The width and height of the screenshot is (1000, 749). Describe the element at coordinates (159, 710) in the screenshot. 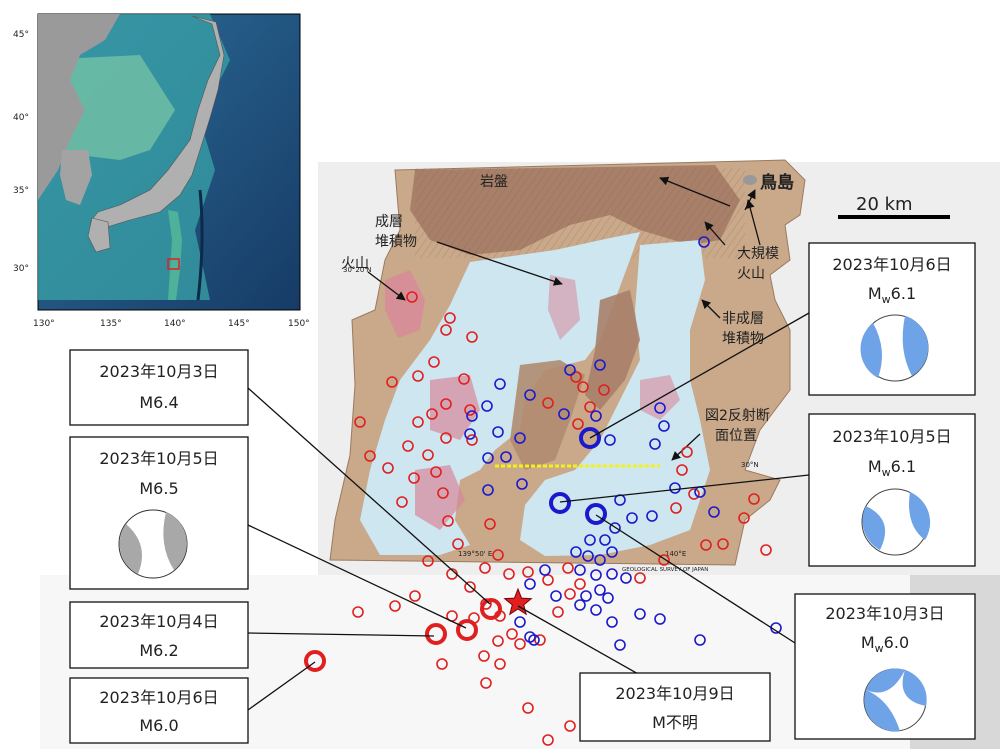

I see `event-box-oct6-m60: 2023年10月6日 M6.0` at that location.